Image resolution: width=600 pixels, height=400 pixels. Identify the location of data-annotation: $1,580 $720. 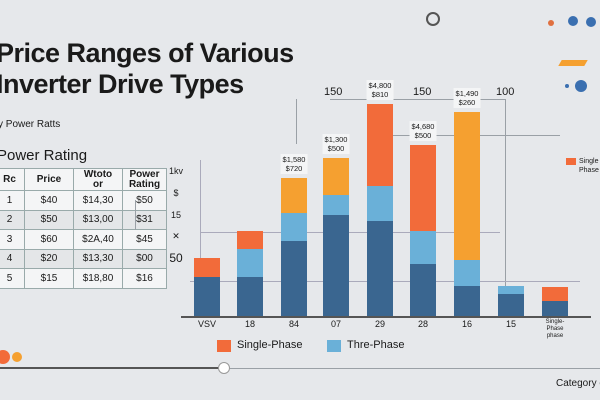
(294, 163).